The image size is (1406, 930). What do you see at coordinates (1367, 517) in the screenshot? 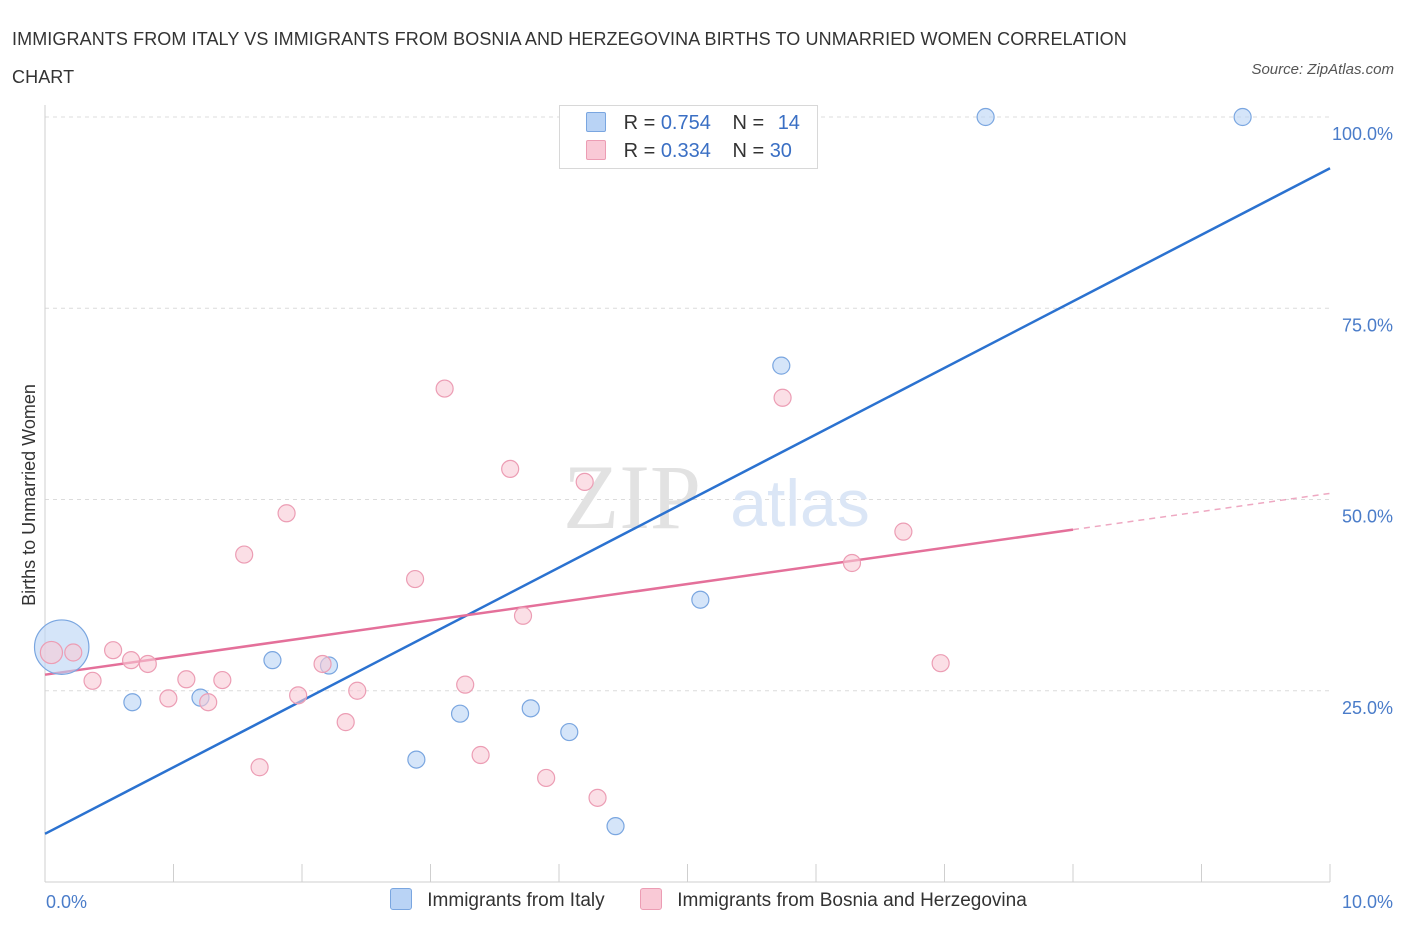
I see `y-tick-label: 50.0%` at bounding box center [1367, 517].